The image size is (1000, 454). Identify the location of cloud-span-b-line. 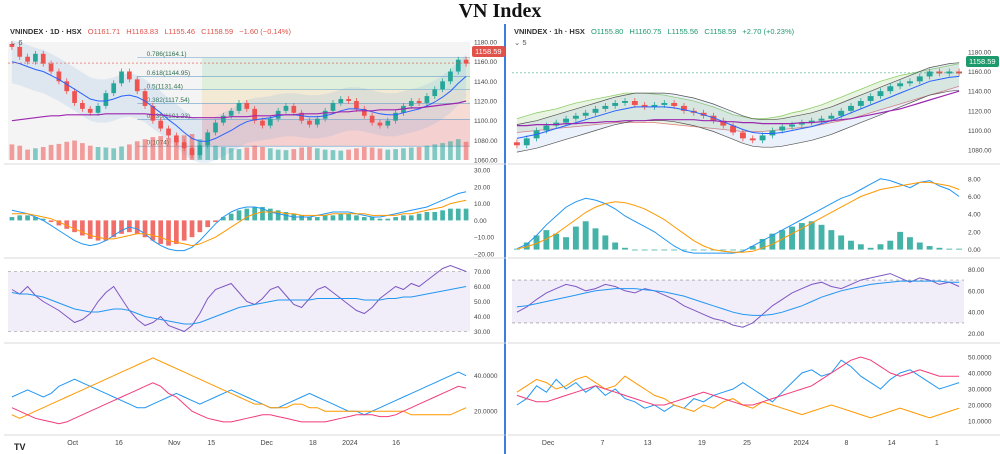
(738, 109).